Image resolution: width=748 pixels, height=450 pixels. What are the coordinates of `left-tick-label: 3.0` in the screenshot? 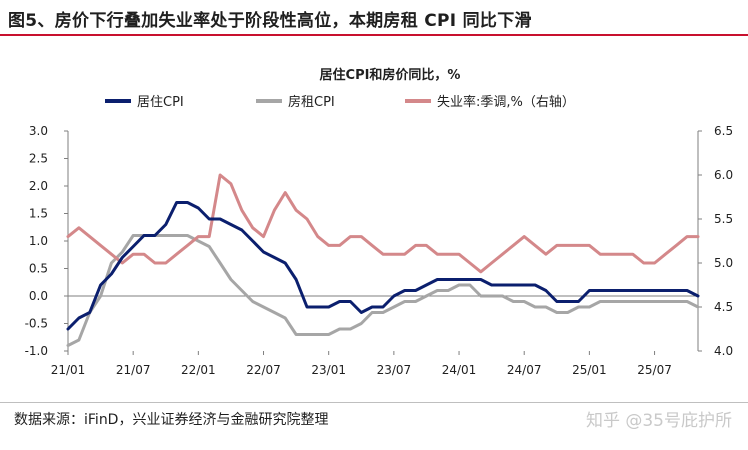 It's located at (38, 131).